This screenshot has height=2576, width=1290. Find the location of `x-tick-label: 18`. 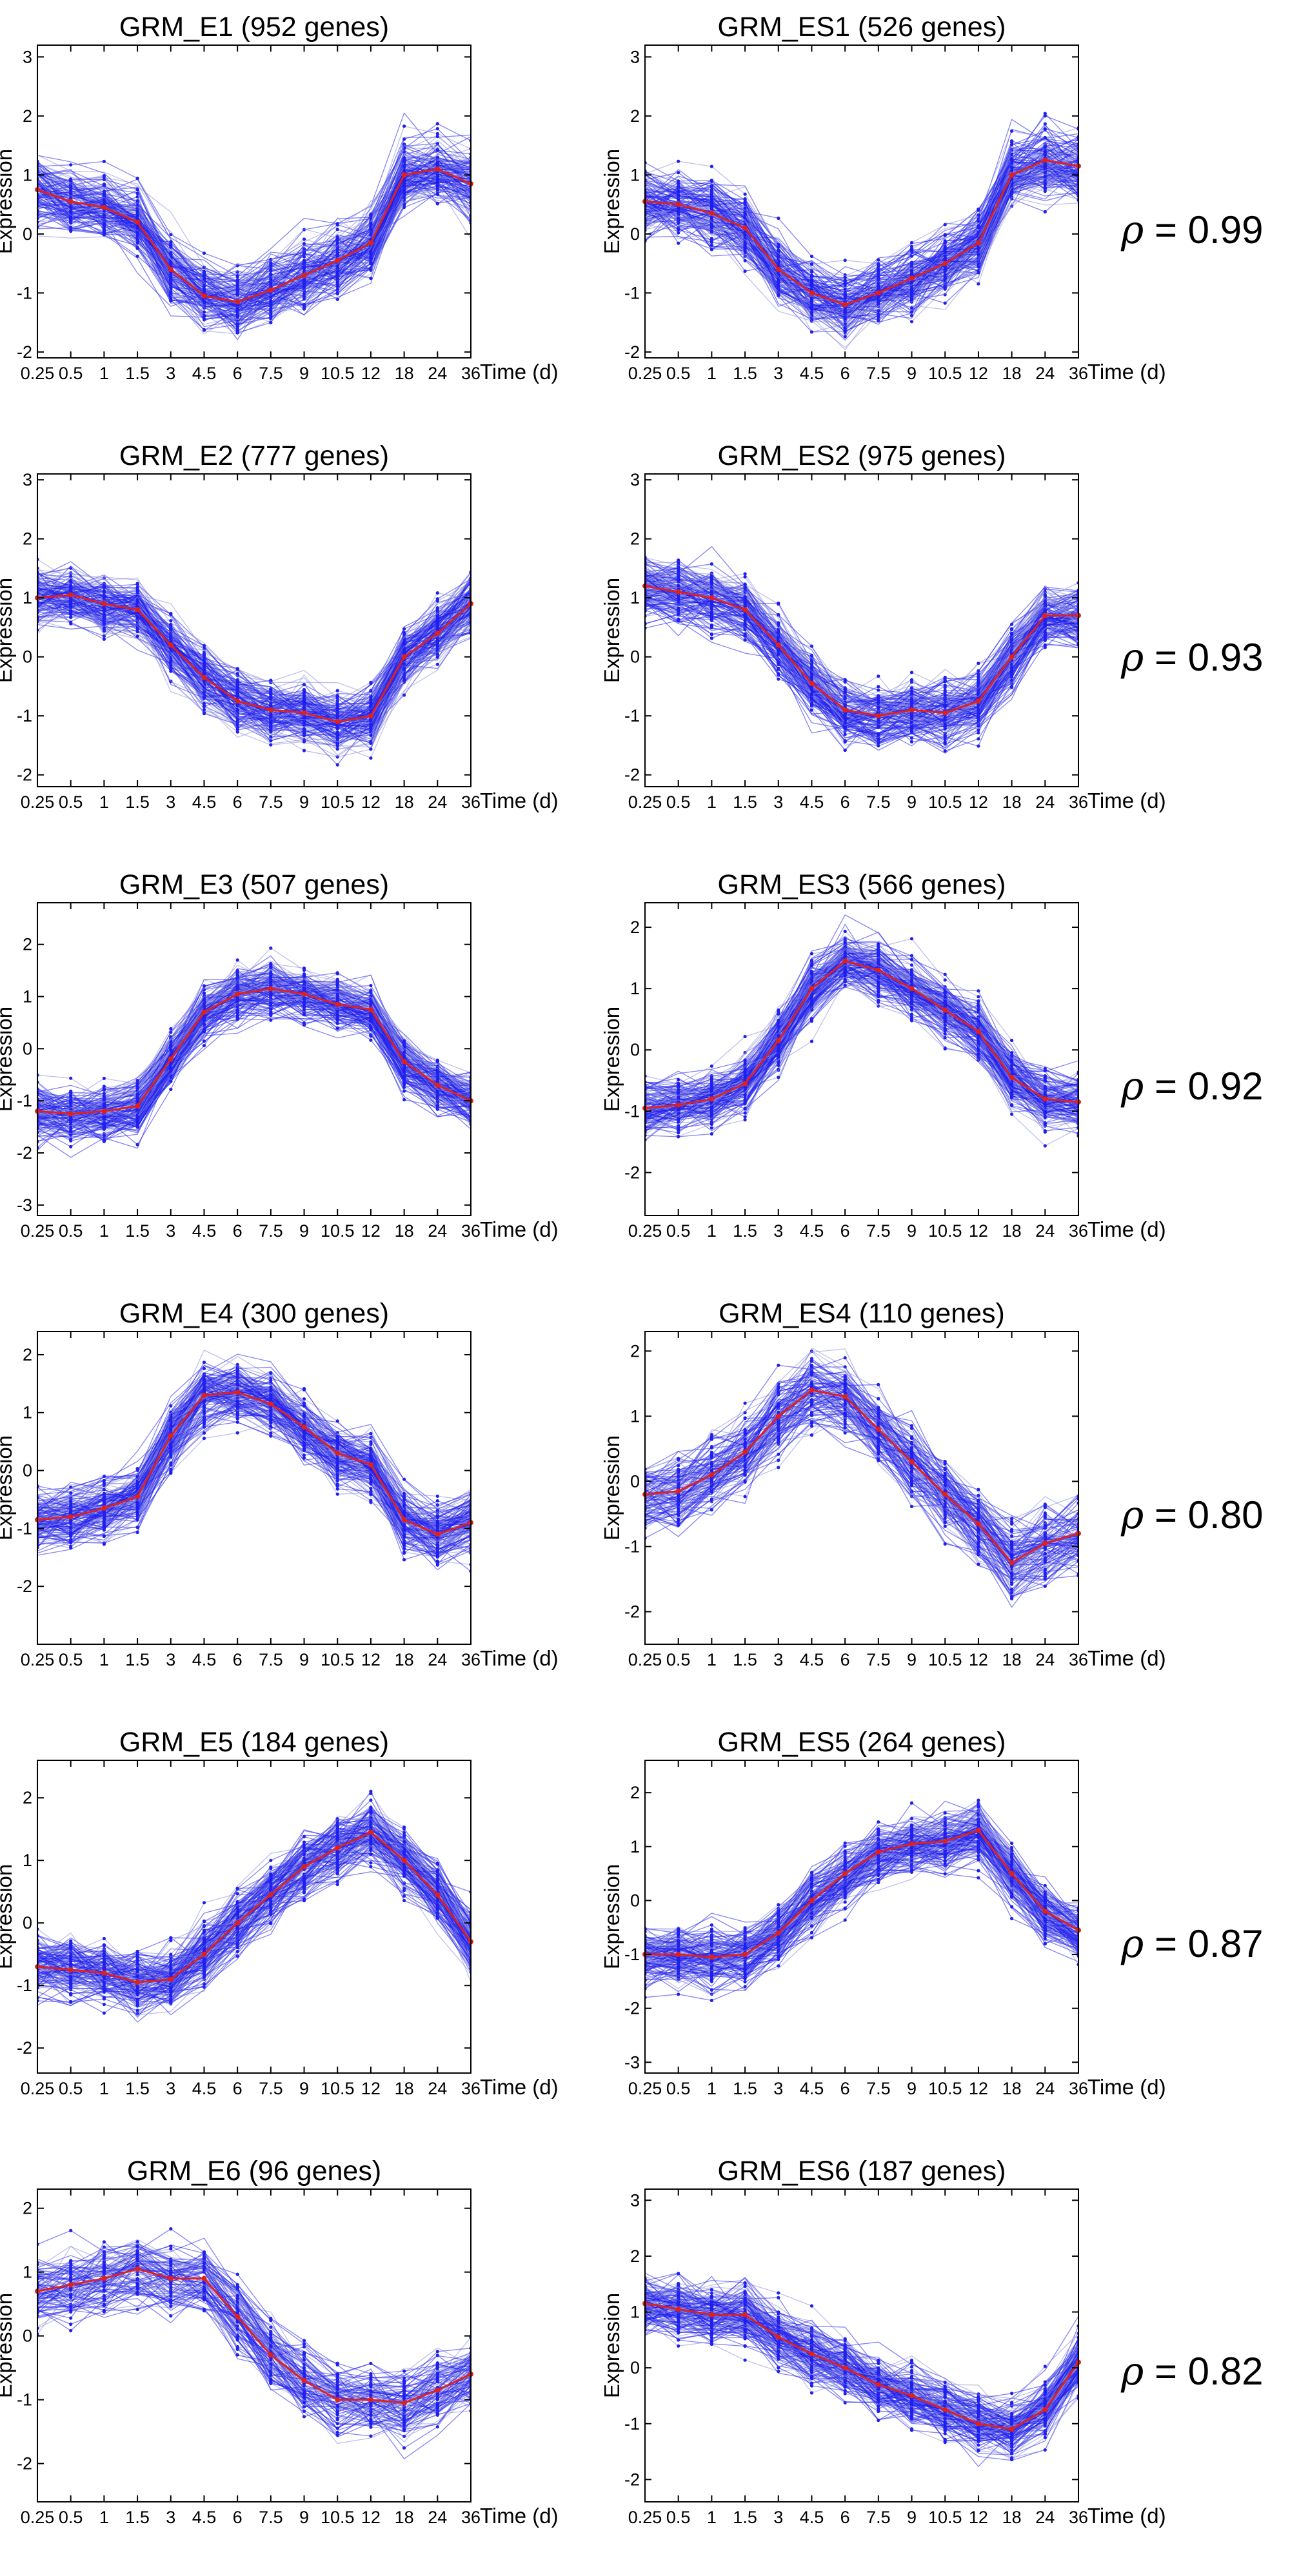

x-tick-label: 18 is located at coordinates (405, 374).